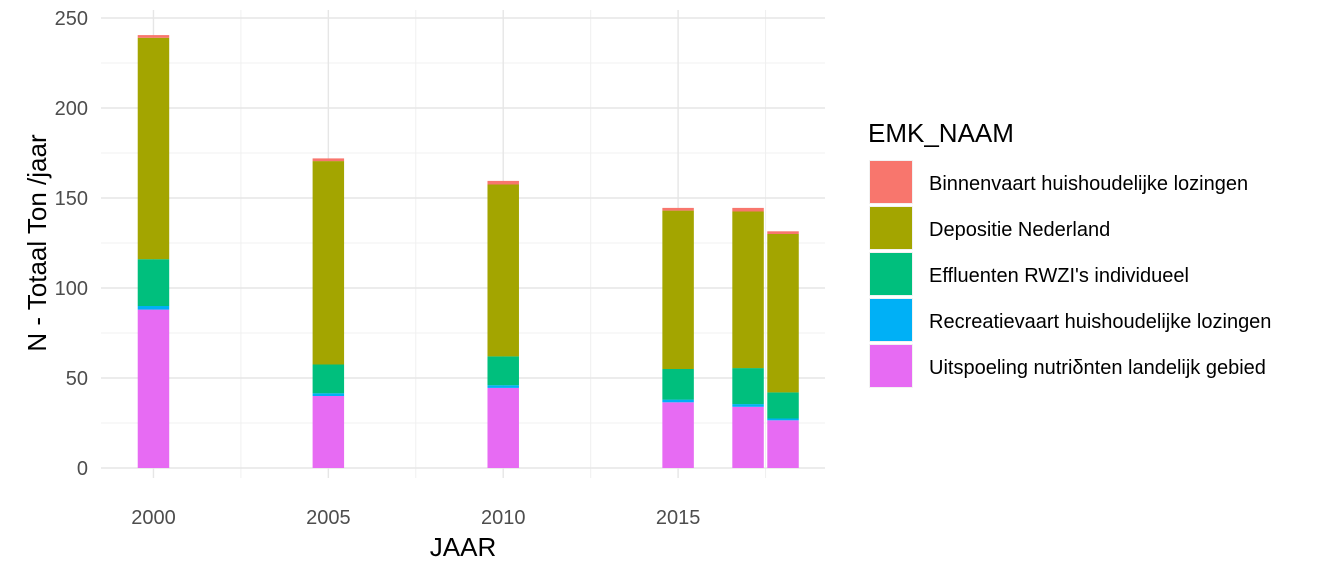 This screenshot has width=1344, height=576. What do you see at coordinates (503, 518) in the screenshot?
I see `x-tick-label: 2010` at bounding box center [503, 518].